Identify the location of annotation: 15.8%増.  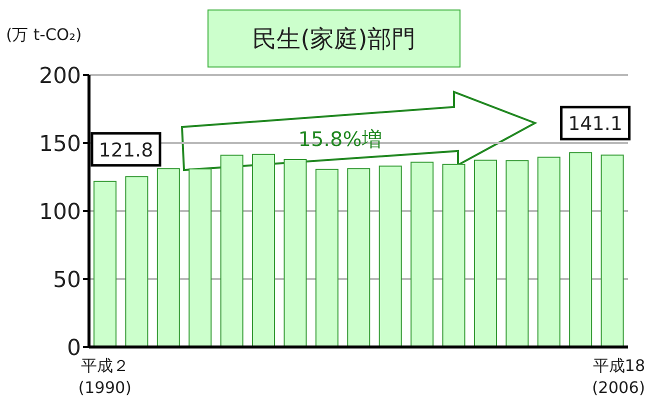
(340, 139).